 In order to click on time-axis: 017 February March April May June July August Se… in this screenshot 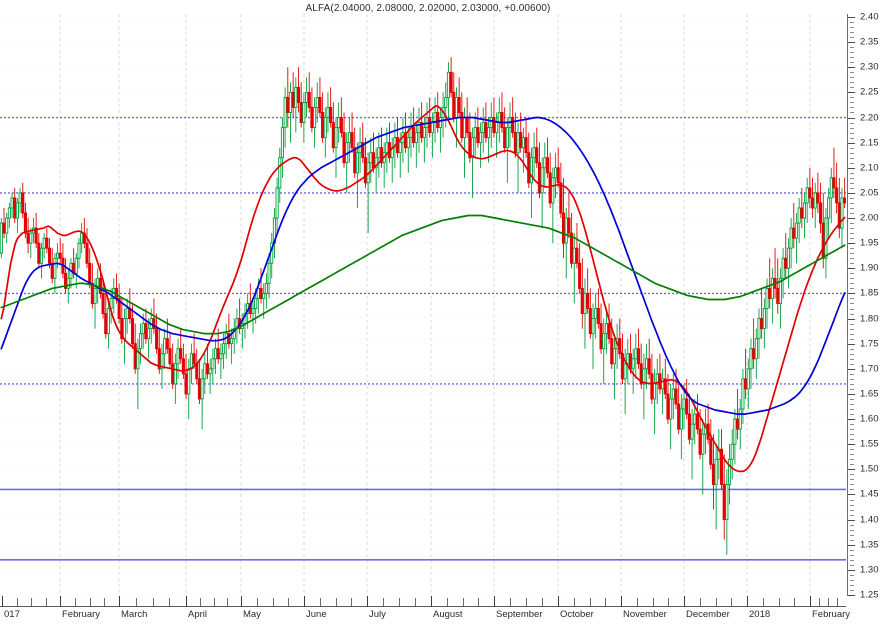, I will do `click(425, 610)`.